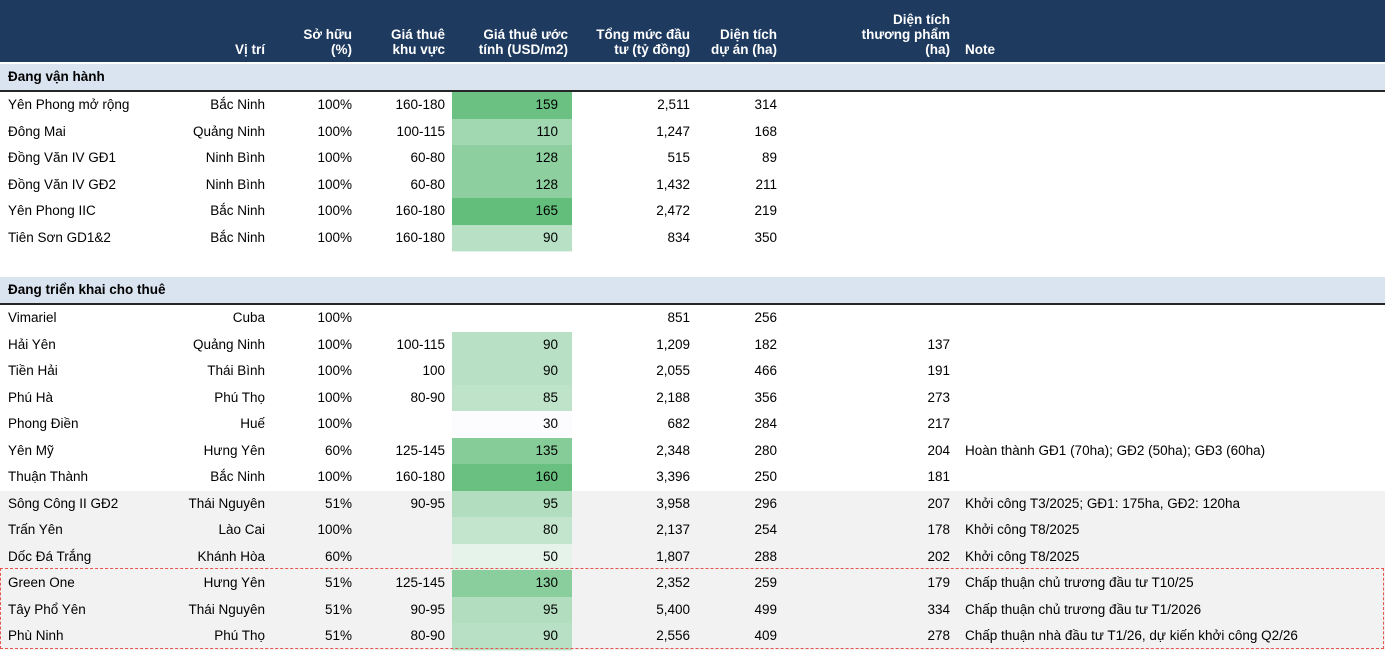  I want to click on cell-project-area: 250, so click(765, 476).